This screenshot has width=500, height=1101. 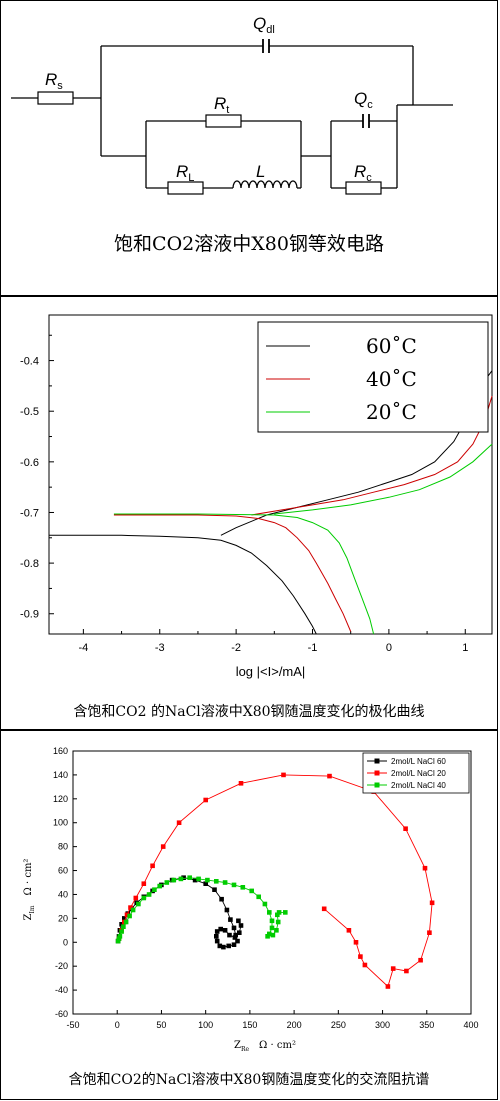 I want to click on x-tick-label: 0, so click(x=117, y=1025).